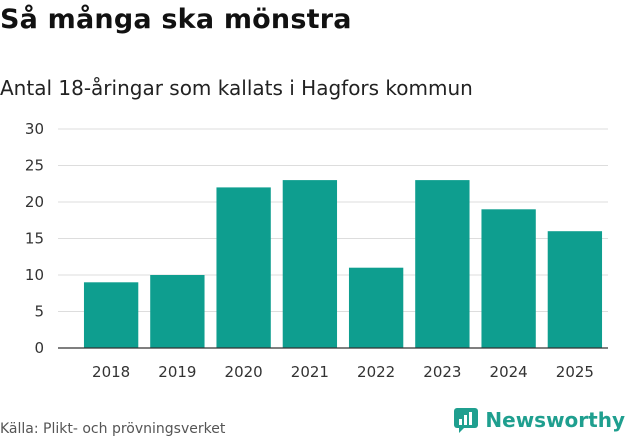 This screenshot has height=439, width=631. Describe the element at coordinates (442, 372) in the screenshot. I see `x-tick-label: 2023` at that location.